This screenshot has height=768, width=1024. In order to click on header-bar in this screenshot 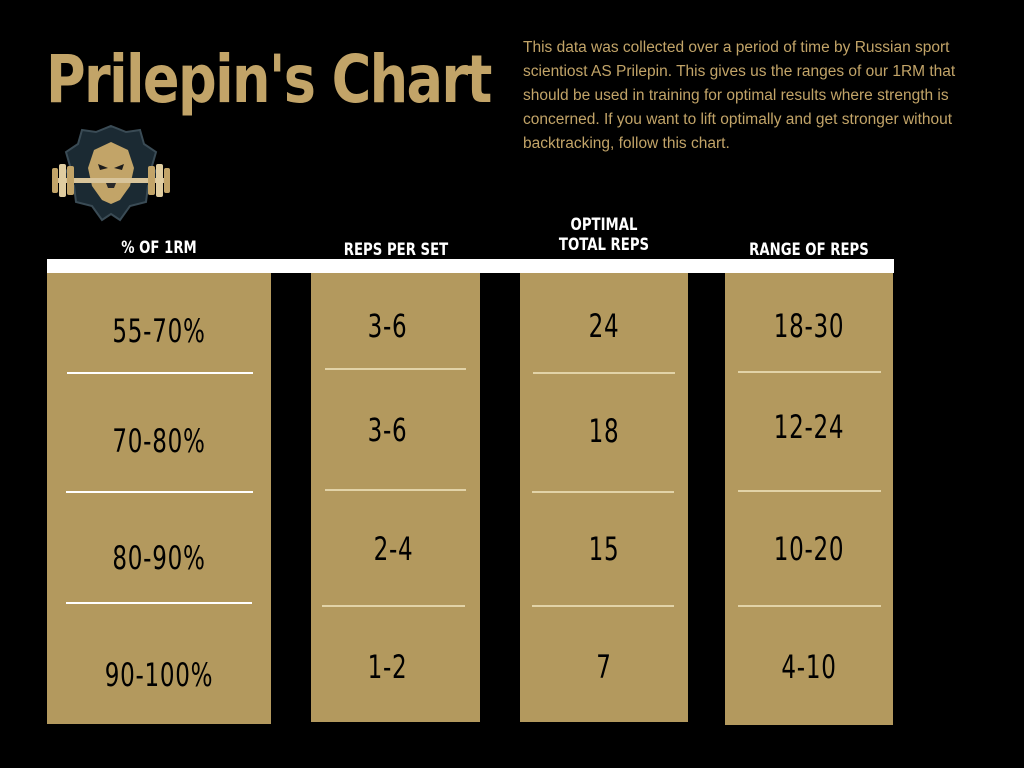, I will do `click(470, 266)`.